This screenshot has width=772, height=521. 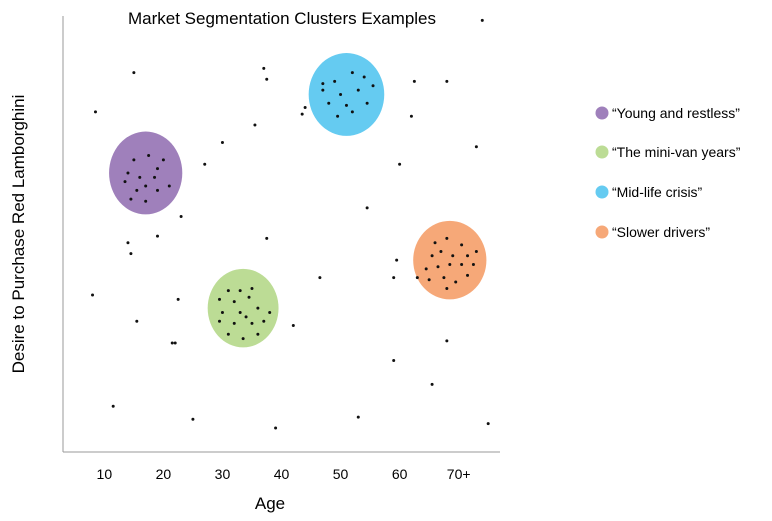 I want to click on x-tick-label-0: 10, so click(x=105, y=474).